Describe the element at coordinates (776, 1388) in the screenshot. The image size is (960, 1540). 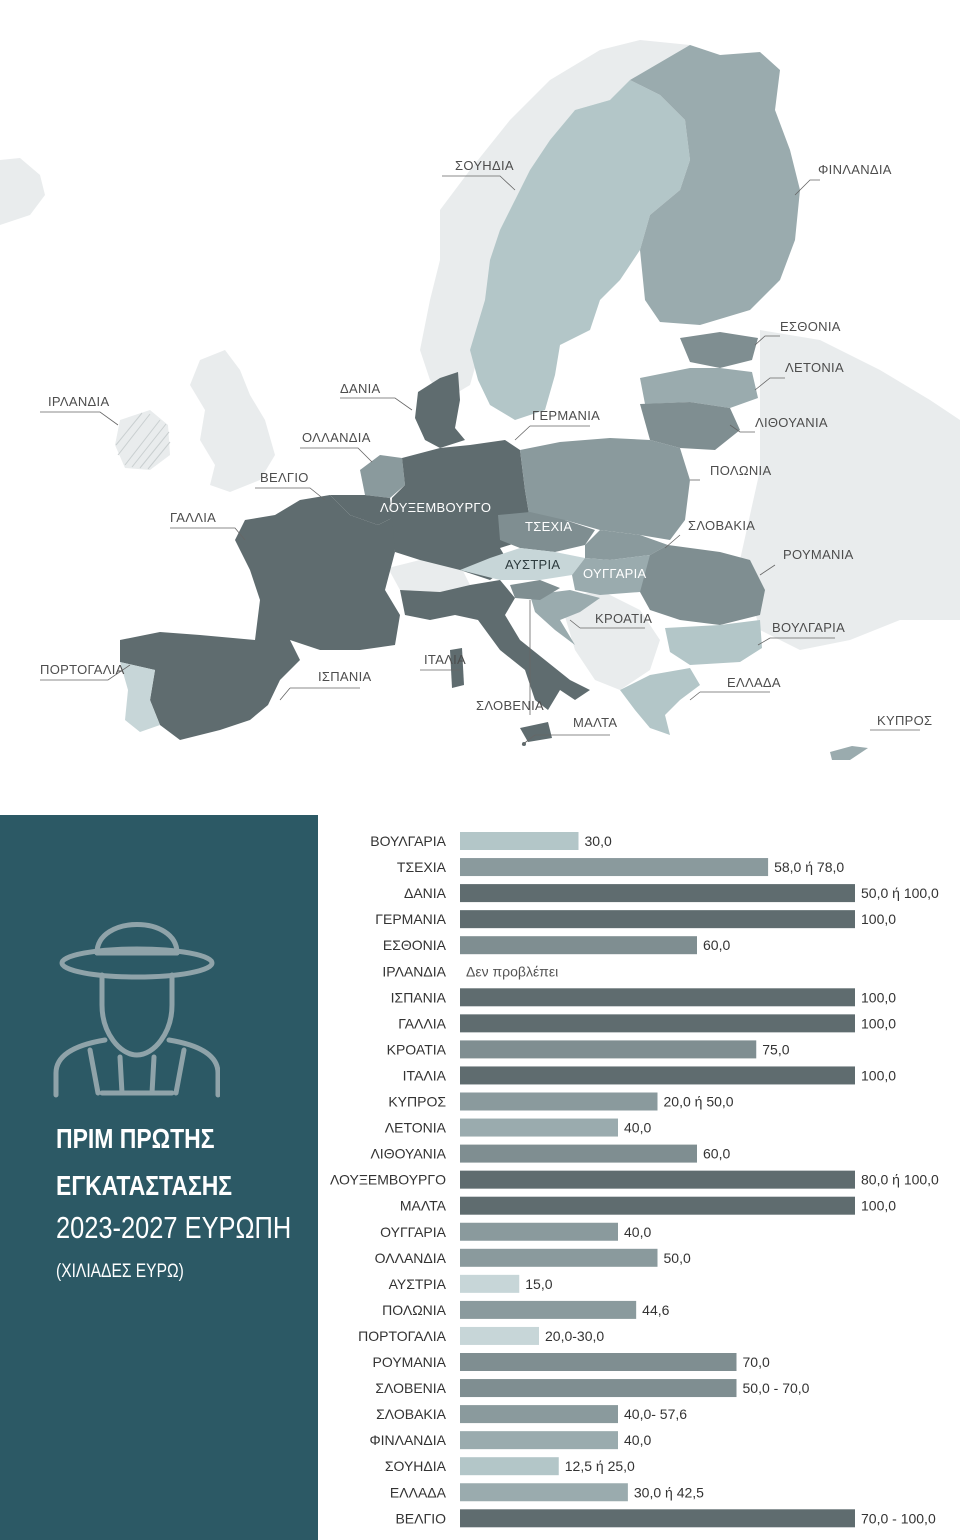
I see `value-label: 50,0 - 70,0` at that location.